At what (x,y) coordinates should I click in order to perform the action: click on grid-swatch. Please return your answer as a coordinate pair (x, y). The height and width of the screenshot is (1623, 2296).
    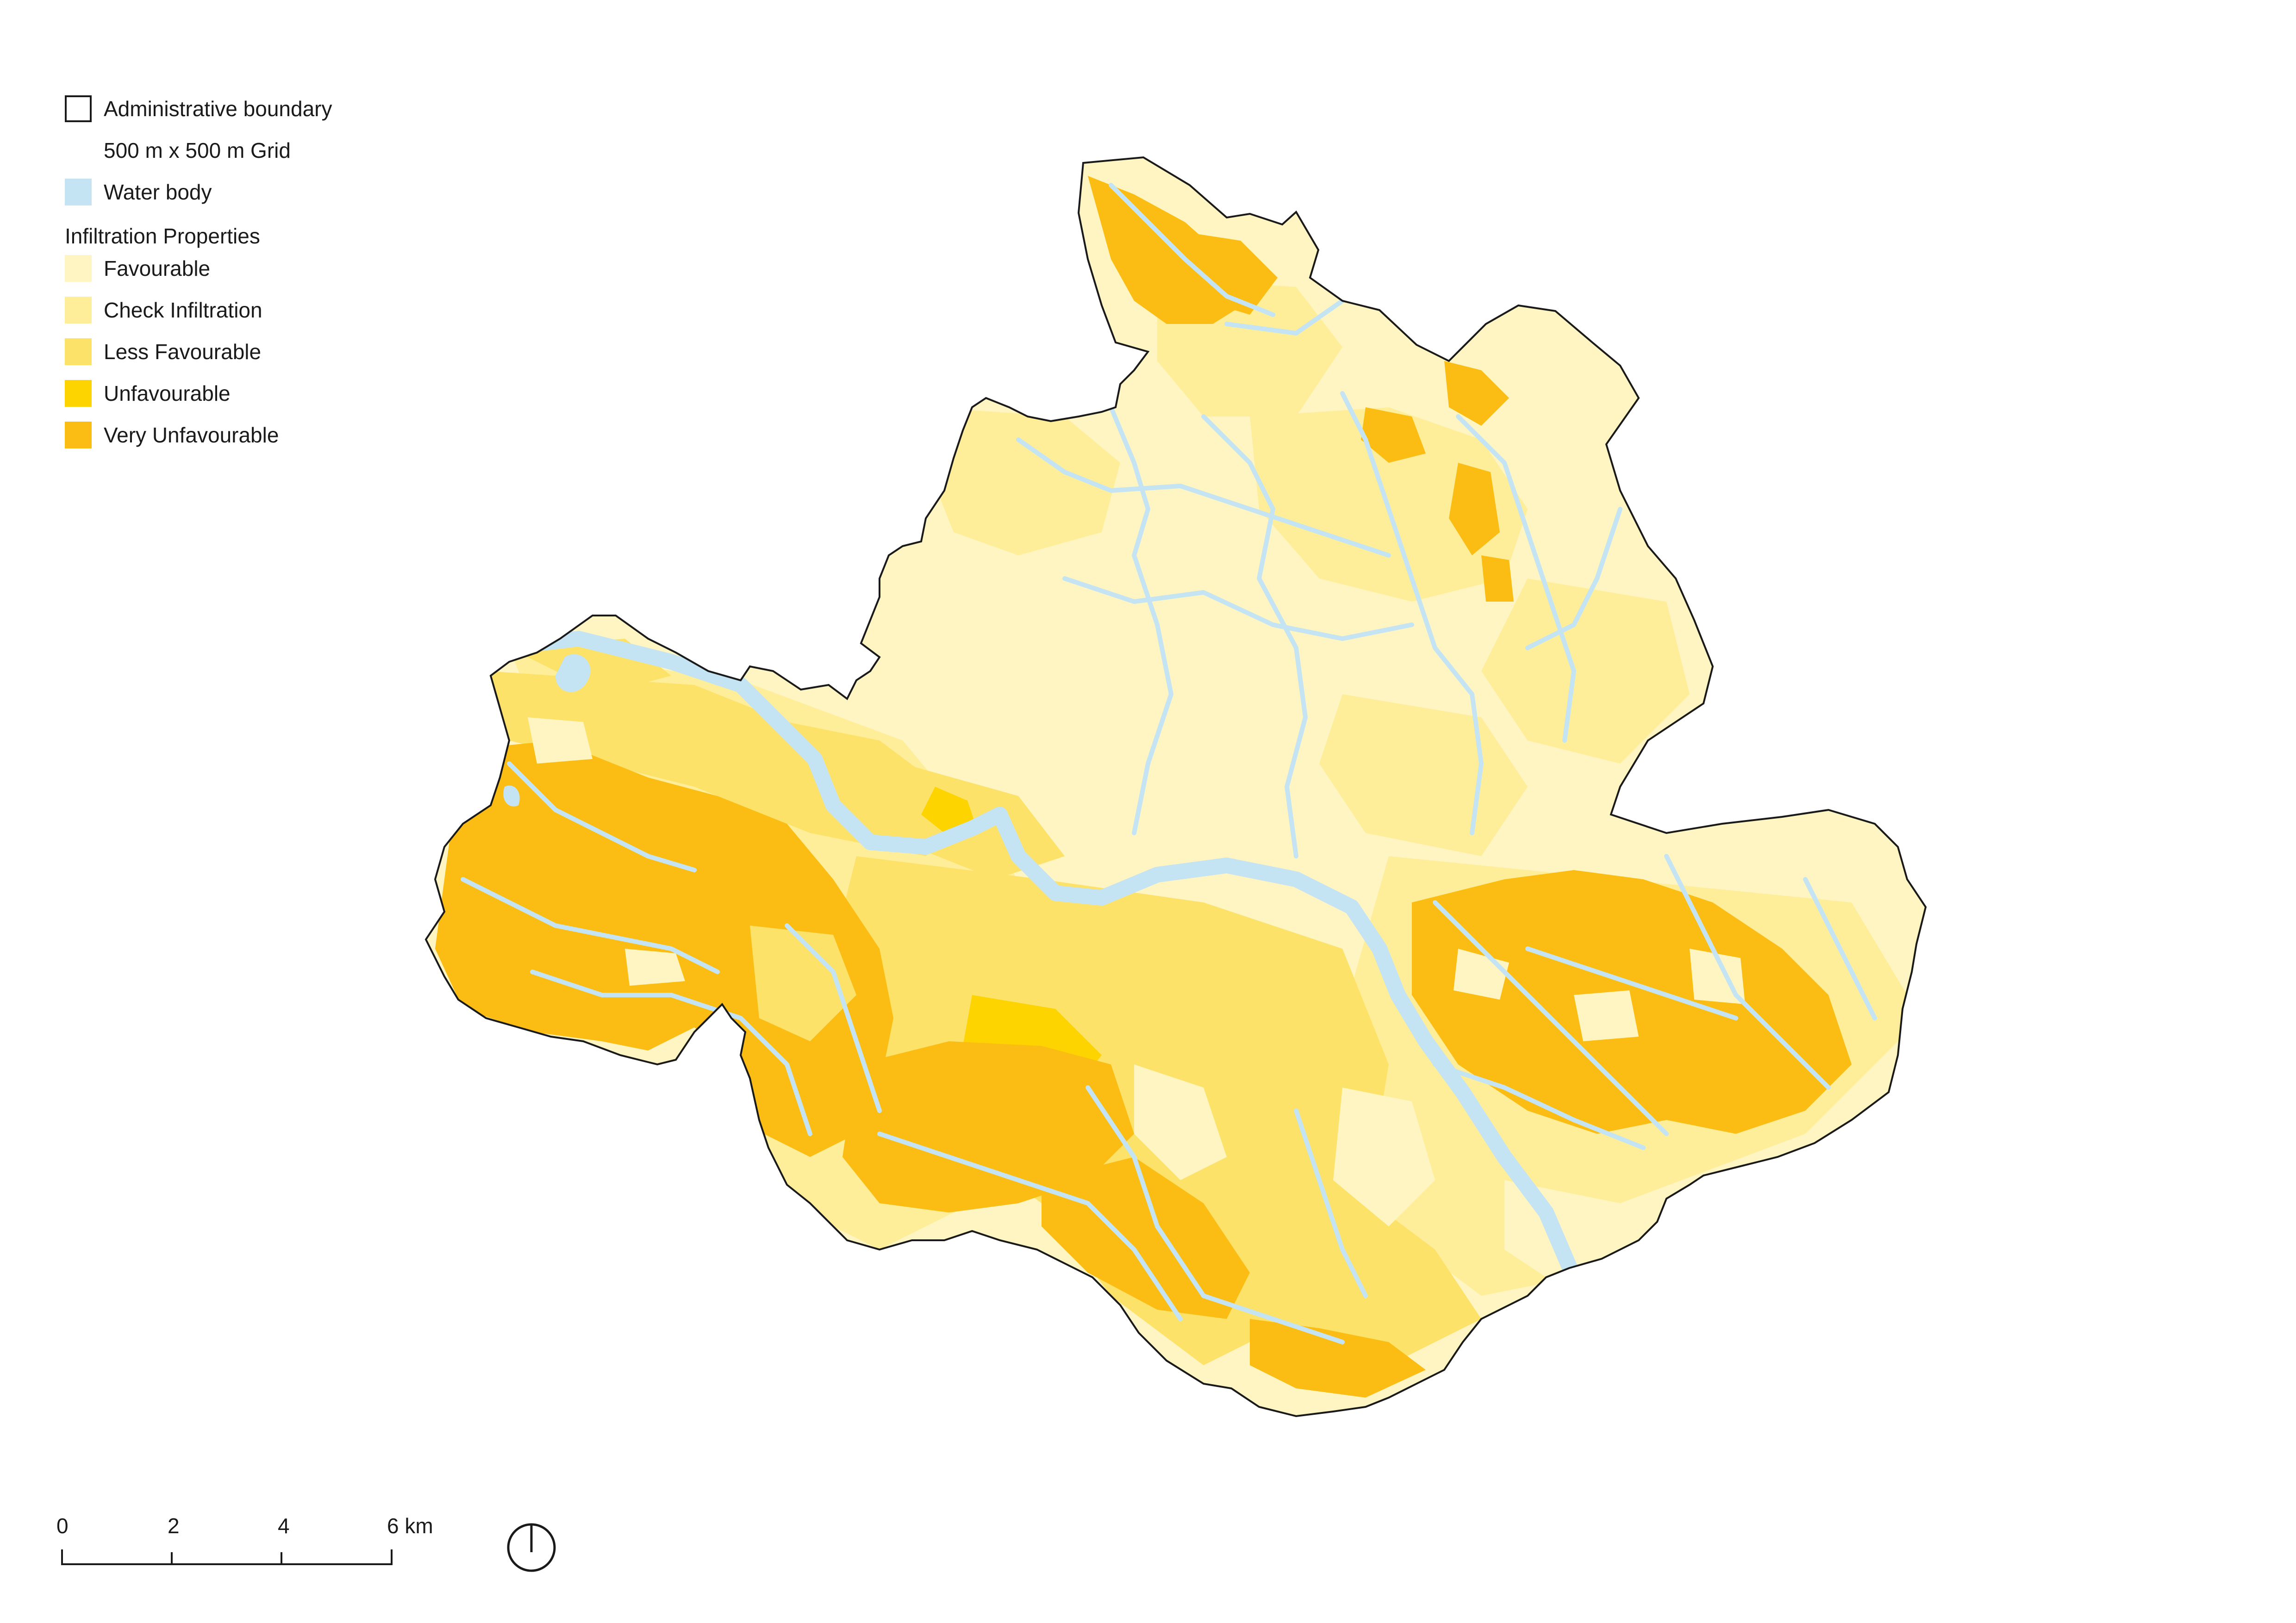
    Looking at the image, I should click on (78, 150).